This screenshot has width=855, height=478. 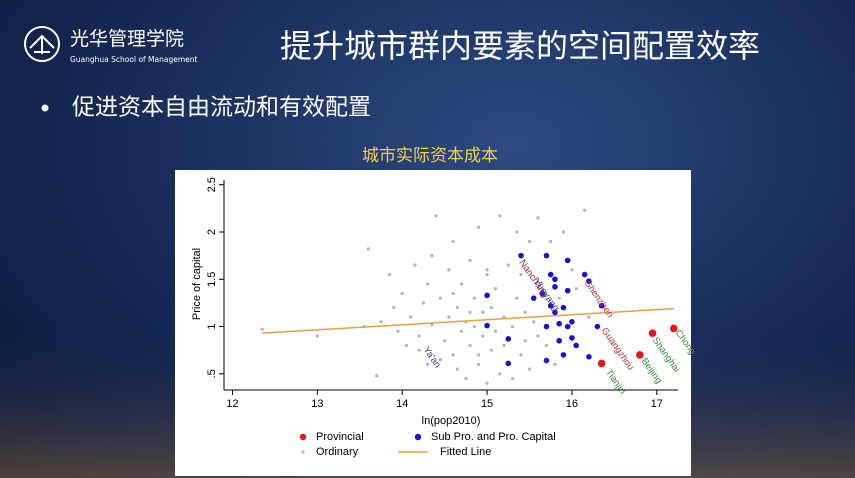 I want to click on x-tick-label: 17, so click(x=657, y=404).